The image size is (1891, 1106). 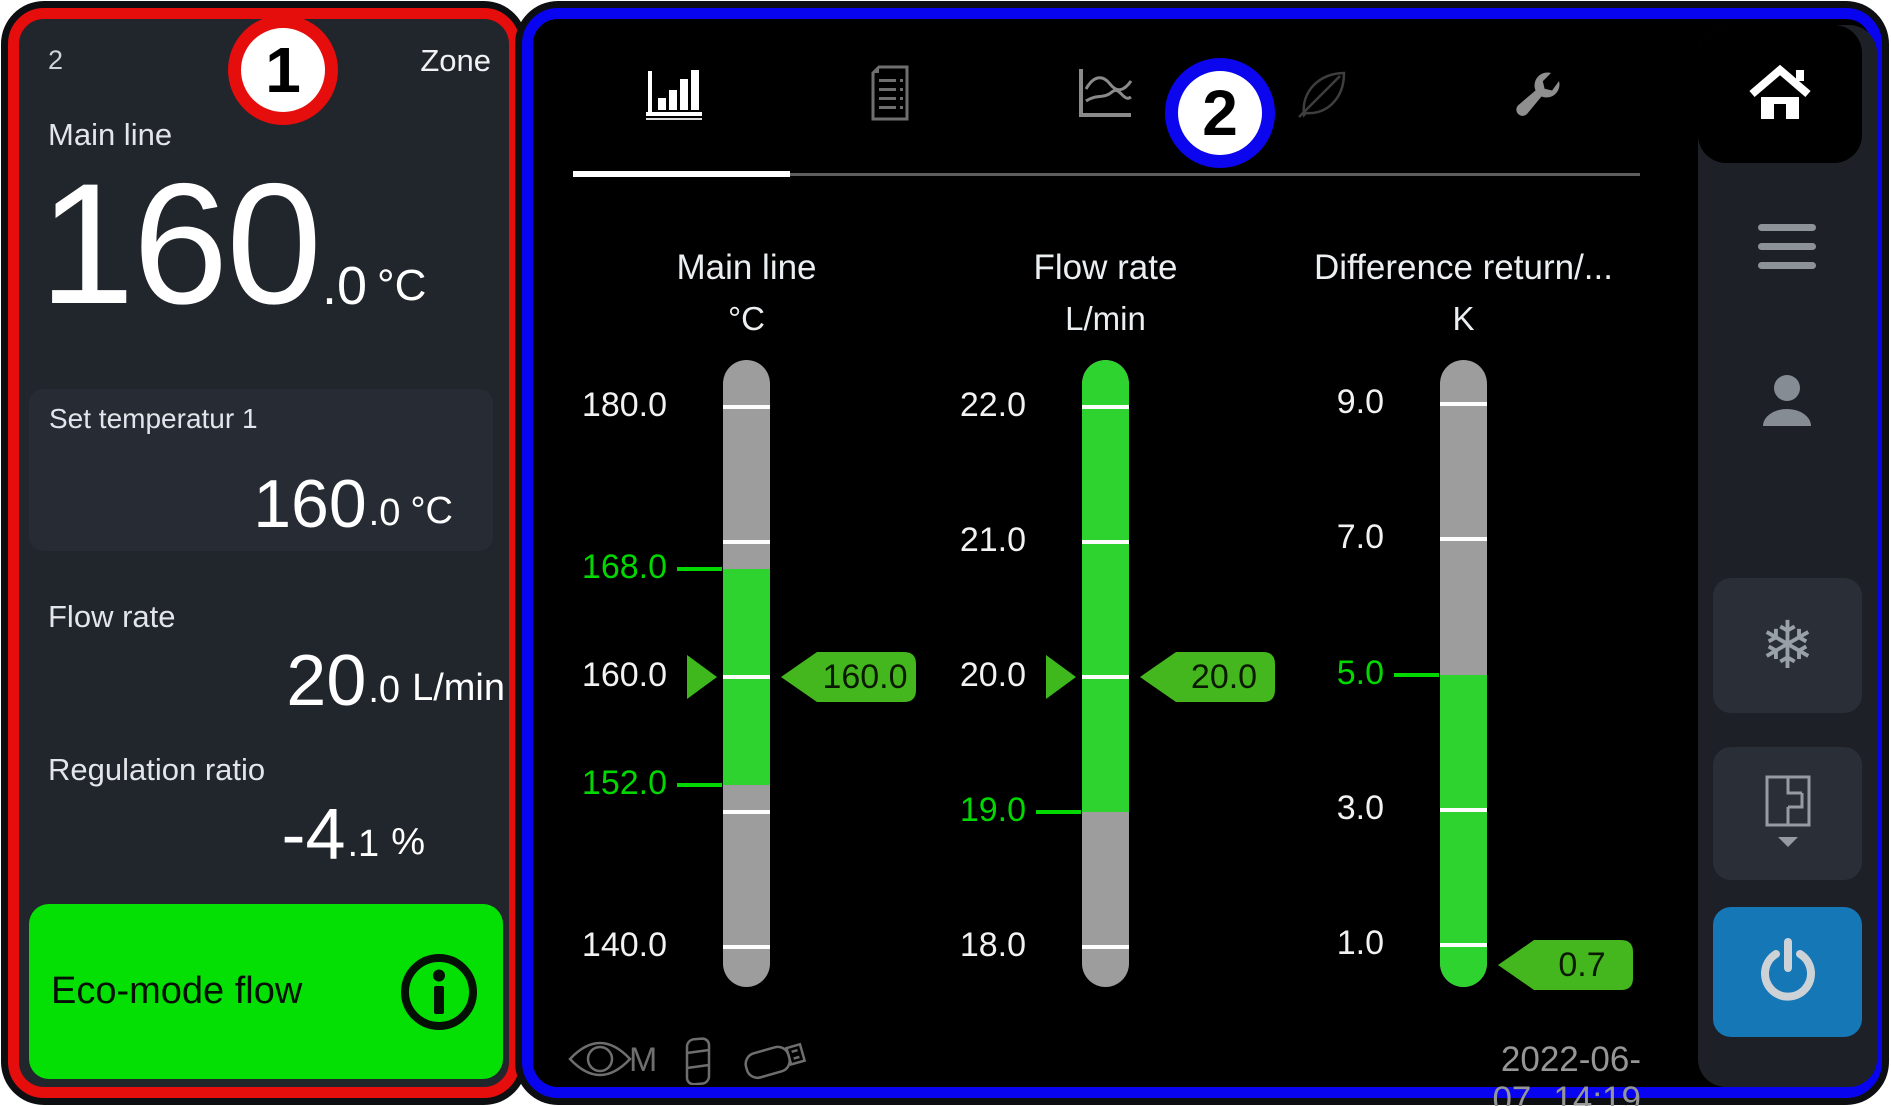 What do you see at coordinates (1360, 401) in the screenshot?
I see `scale-label: 9.0` at bounding box center [1360, 401].